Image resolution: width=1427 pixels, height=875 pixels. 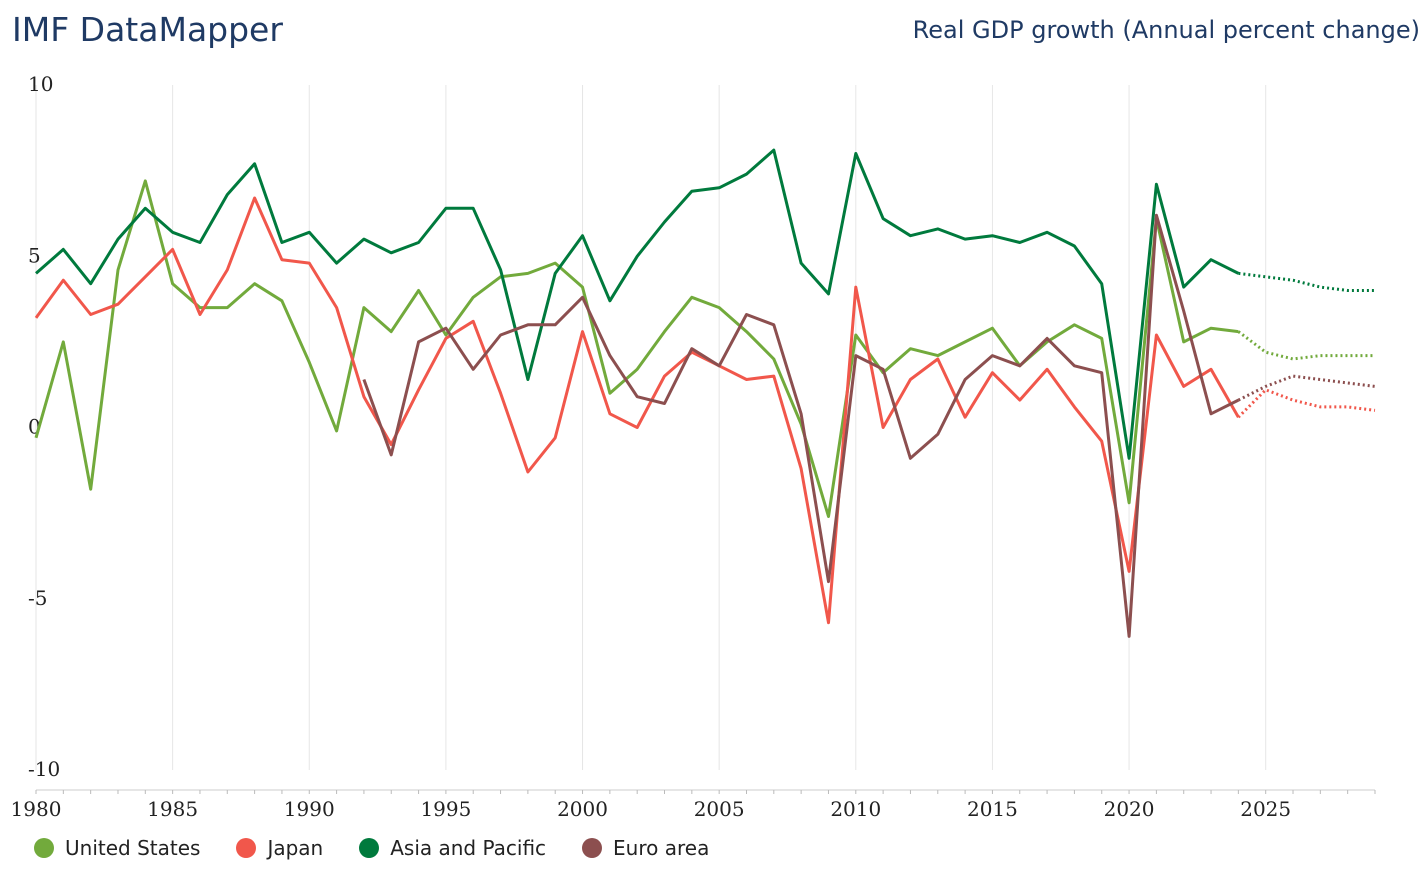 I want to click on legend-item-united-states: United States, so click(x=117, y=848).